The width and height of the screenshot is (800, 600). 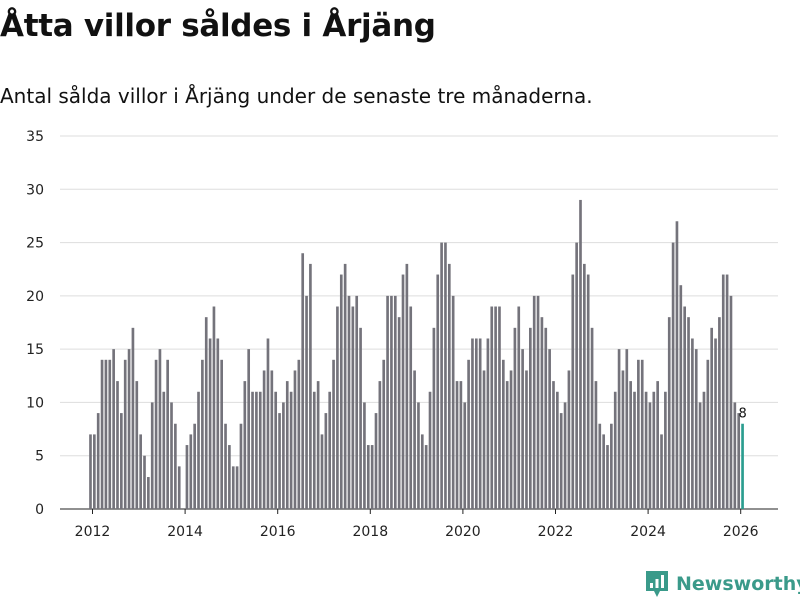 What do you see at coordinates (35, 137) in the screenshot?
I see `y-tick-label: 35` at bounding box center [35, 137].